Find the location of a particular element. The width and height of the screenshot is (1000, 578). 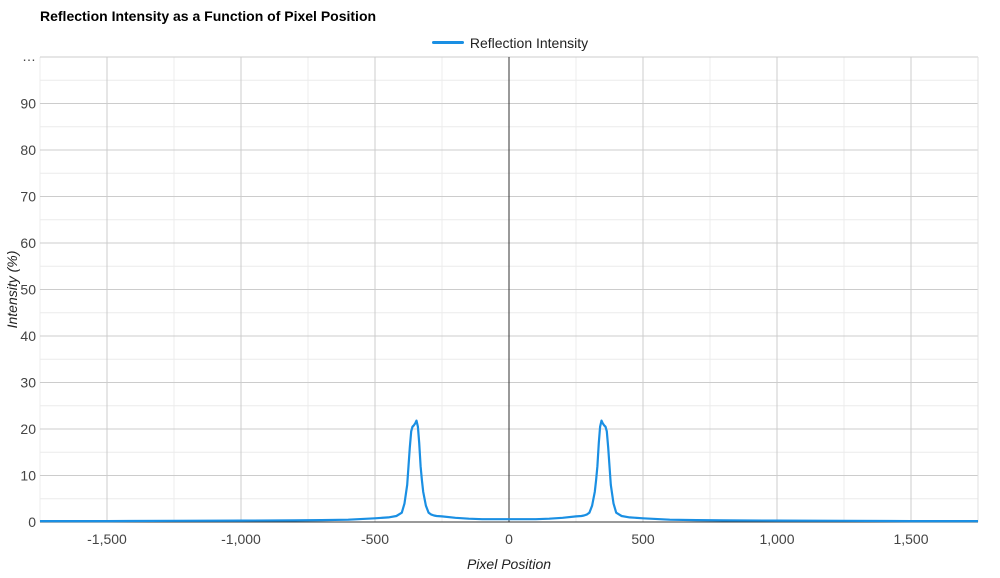

y-tick-label: 0 is located at coordinates (32, 522).